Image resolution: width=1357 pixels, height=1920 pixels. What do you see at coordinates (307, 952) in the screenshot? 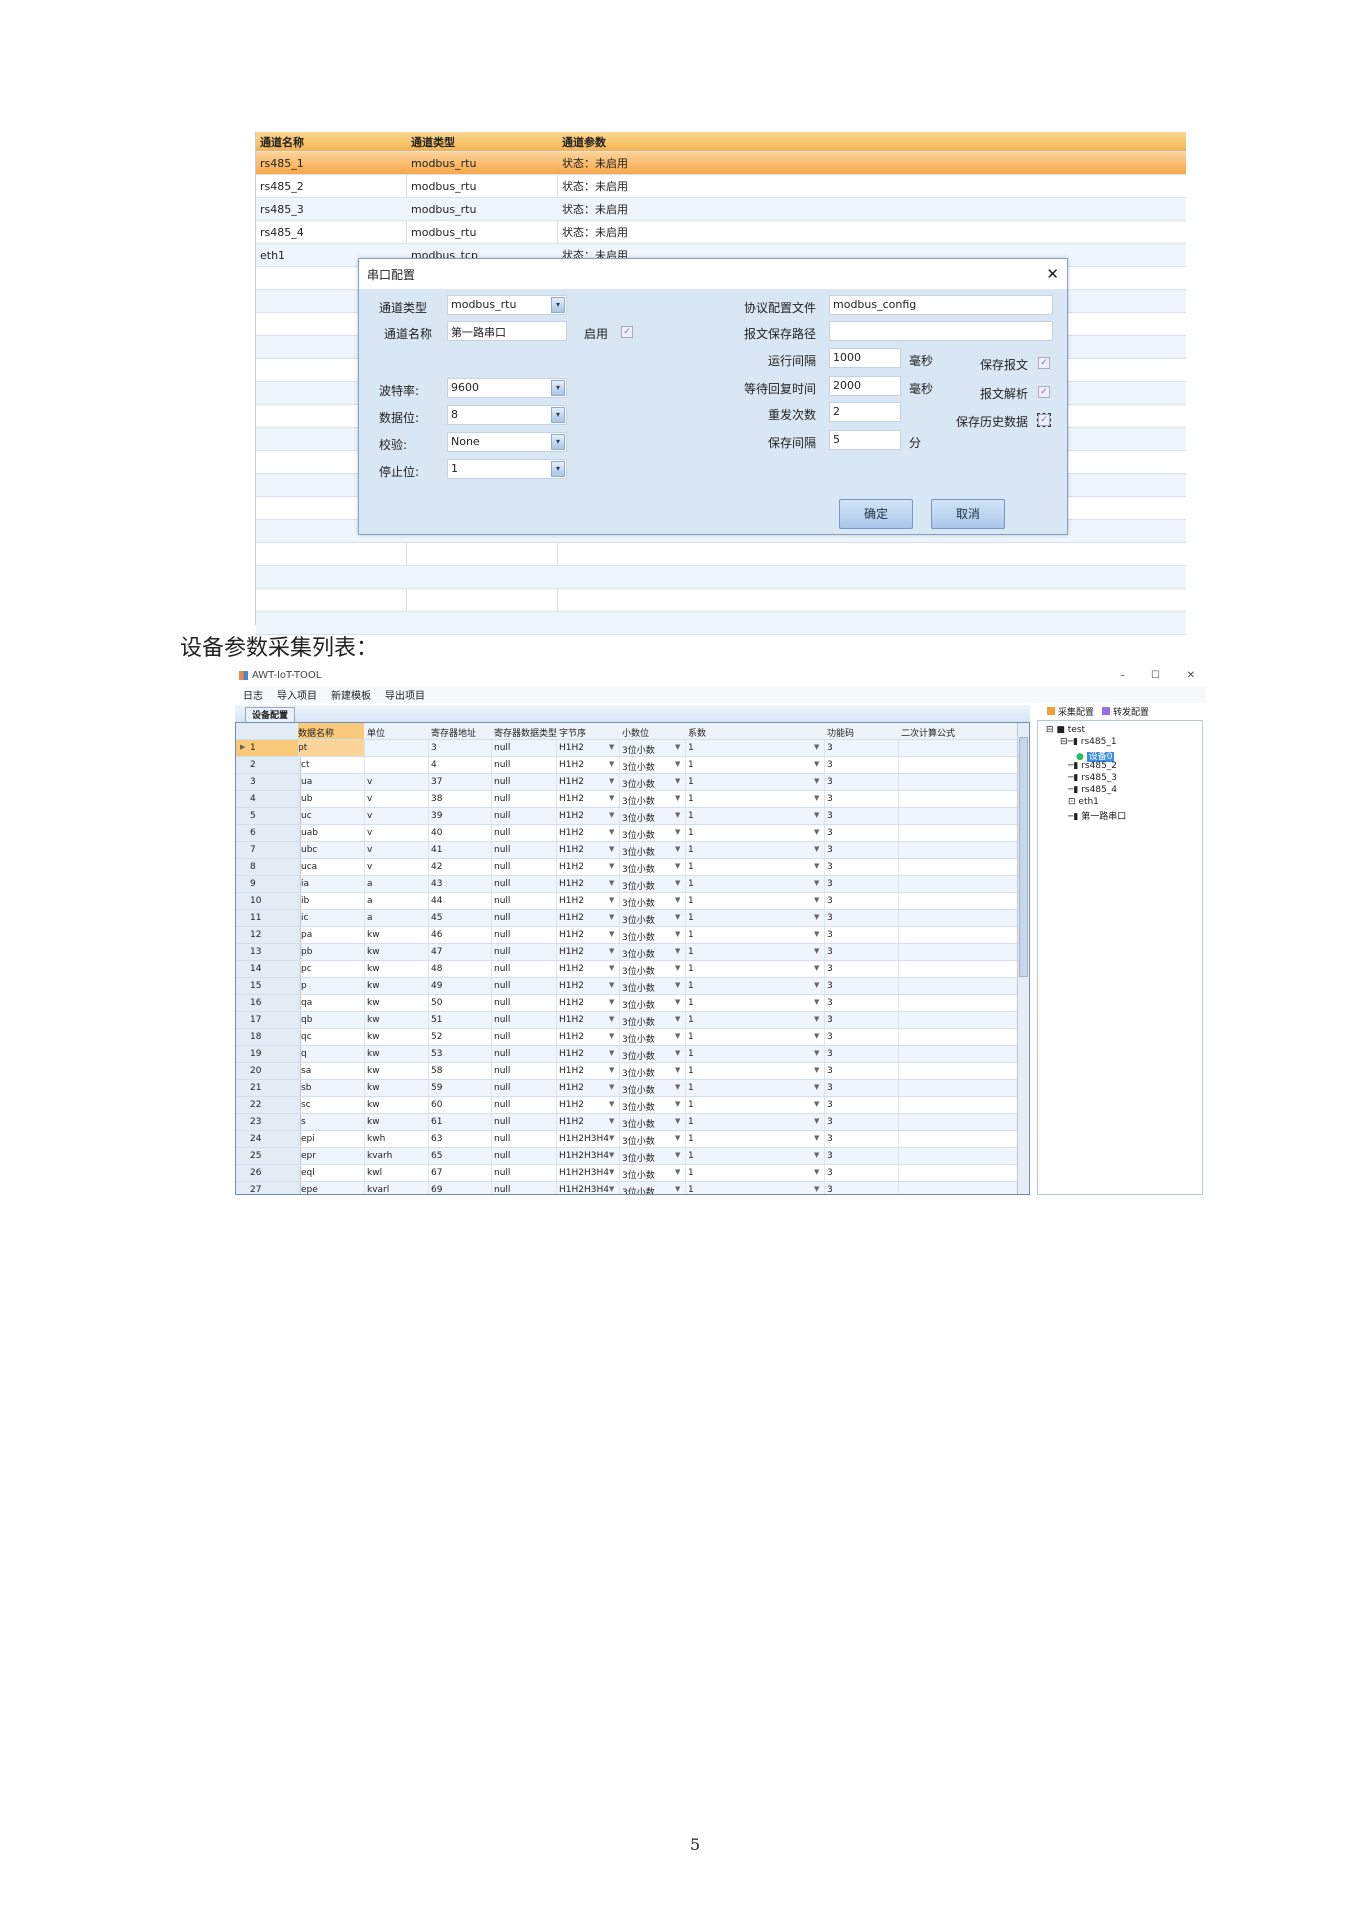
I see `cell: pb` at bounding box center [307, 952].